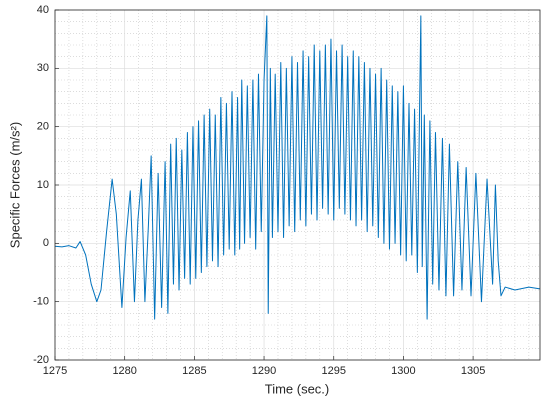 This screenshot has width=550, height=411. What do you see at coordinates (124, 371) in the screenshot?
I see `x-tick-label: 1280` at bounding box center [124, 371].